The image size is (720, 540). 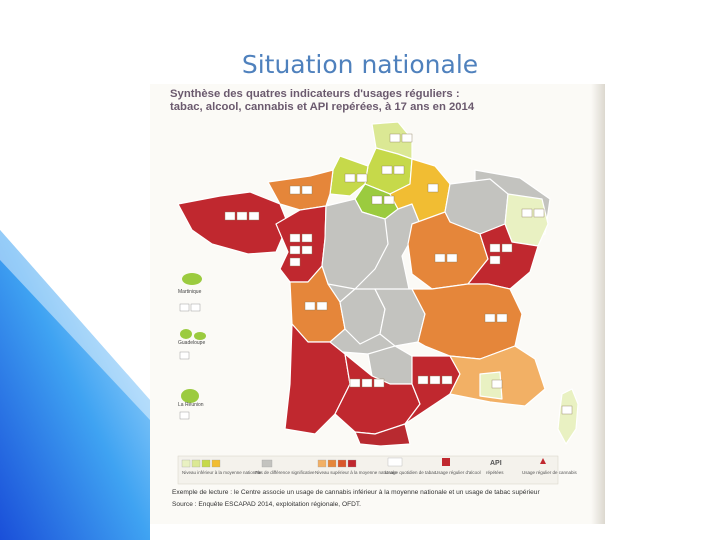 What do you see at coordinates (360, 64) in the screenshot?
I see `slide-title: Situation nationale` at bounding box center [360, 64].